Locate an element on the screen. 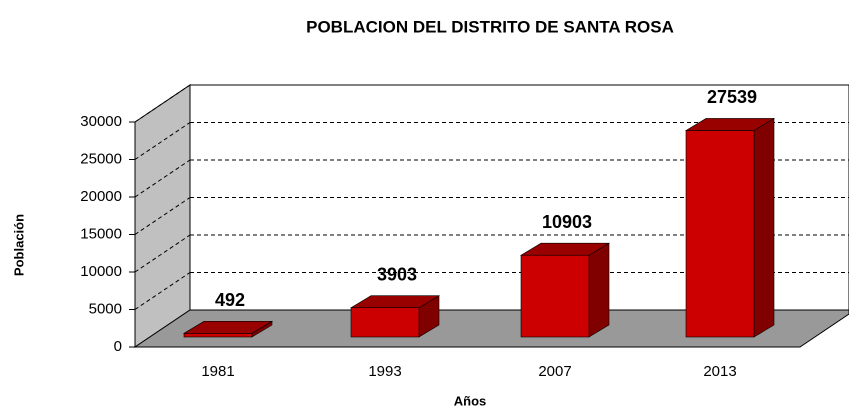  floor is located at coordinates (491, 328).